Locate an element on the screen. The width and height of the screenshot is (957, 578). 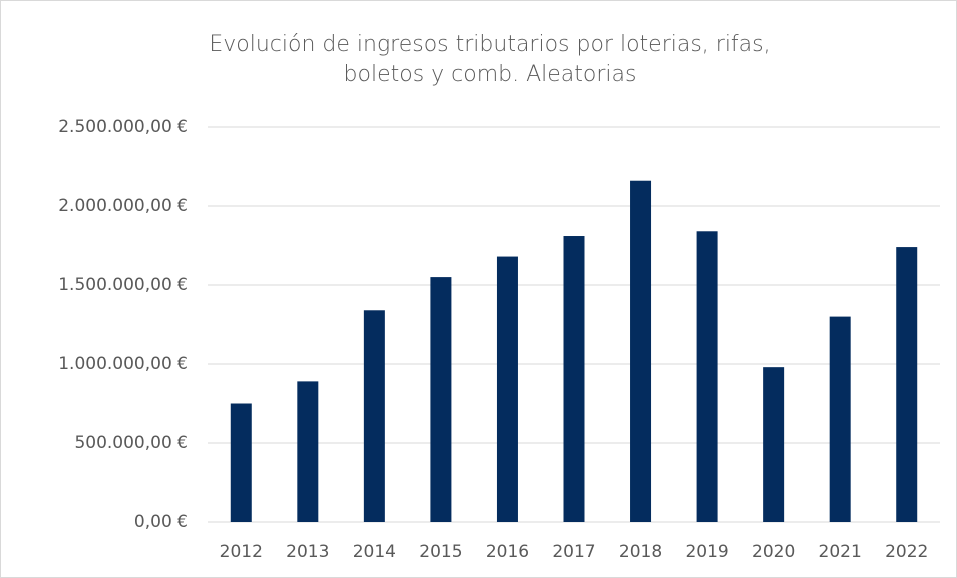
x-tick-label: 2018 is located at coordinates (640, 552).